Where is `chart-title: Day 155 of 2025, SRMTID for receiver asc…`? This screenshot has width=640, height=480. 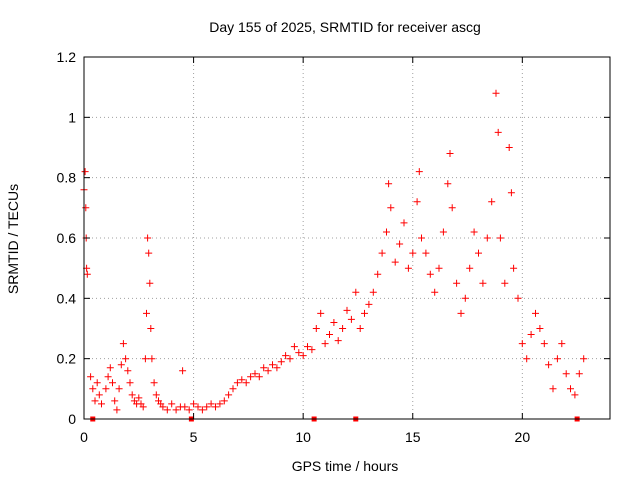 chart-title: Day 155 of 2025, SRMTID for receiver asc… is located at coordinates (345, 27).